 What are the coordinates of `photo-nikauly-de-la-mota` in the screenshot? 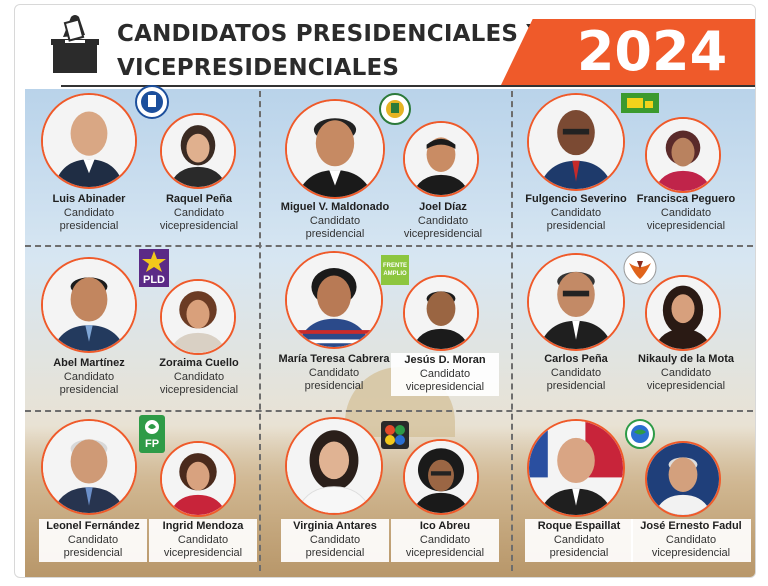 It's located at (683, 313).